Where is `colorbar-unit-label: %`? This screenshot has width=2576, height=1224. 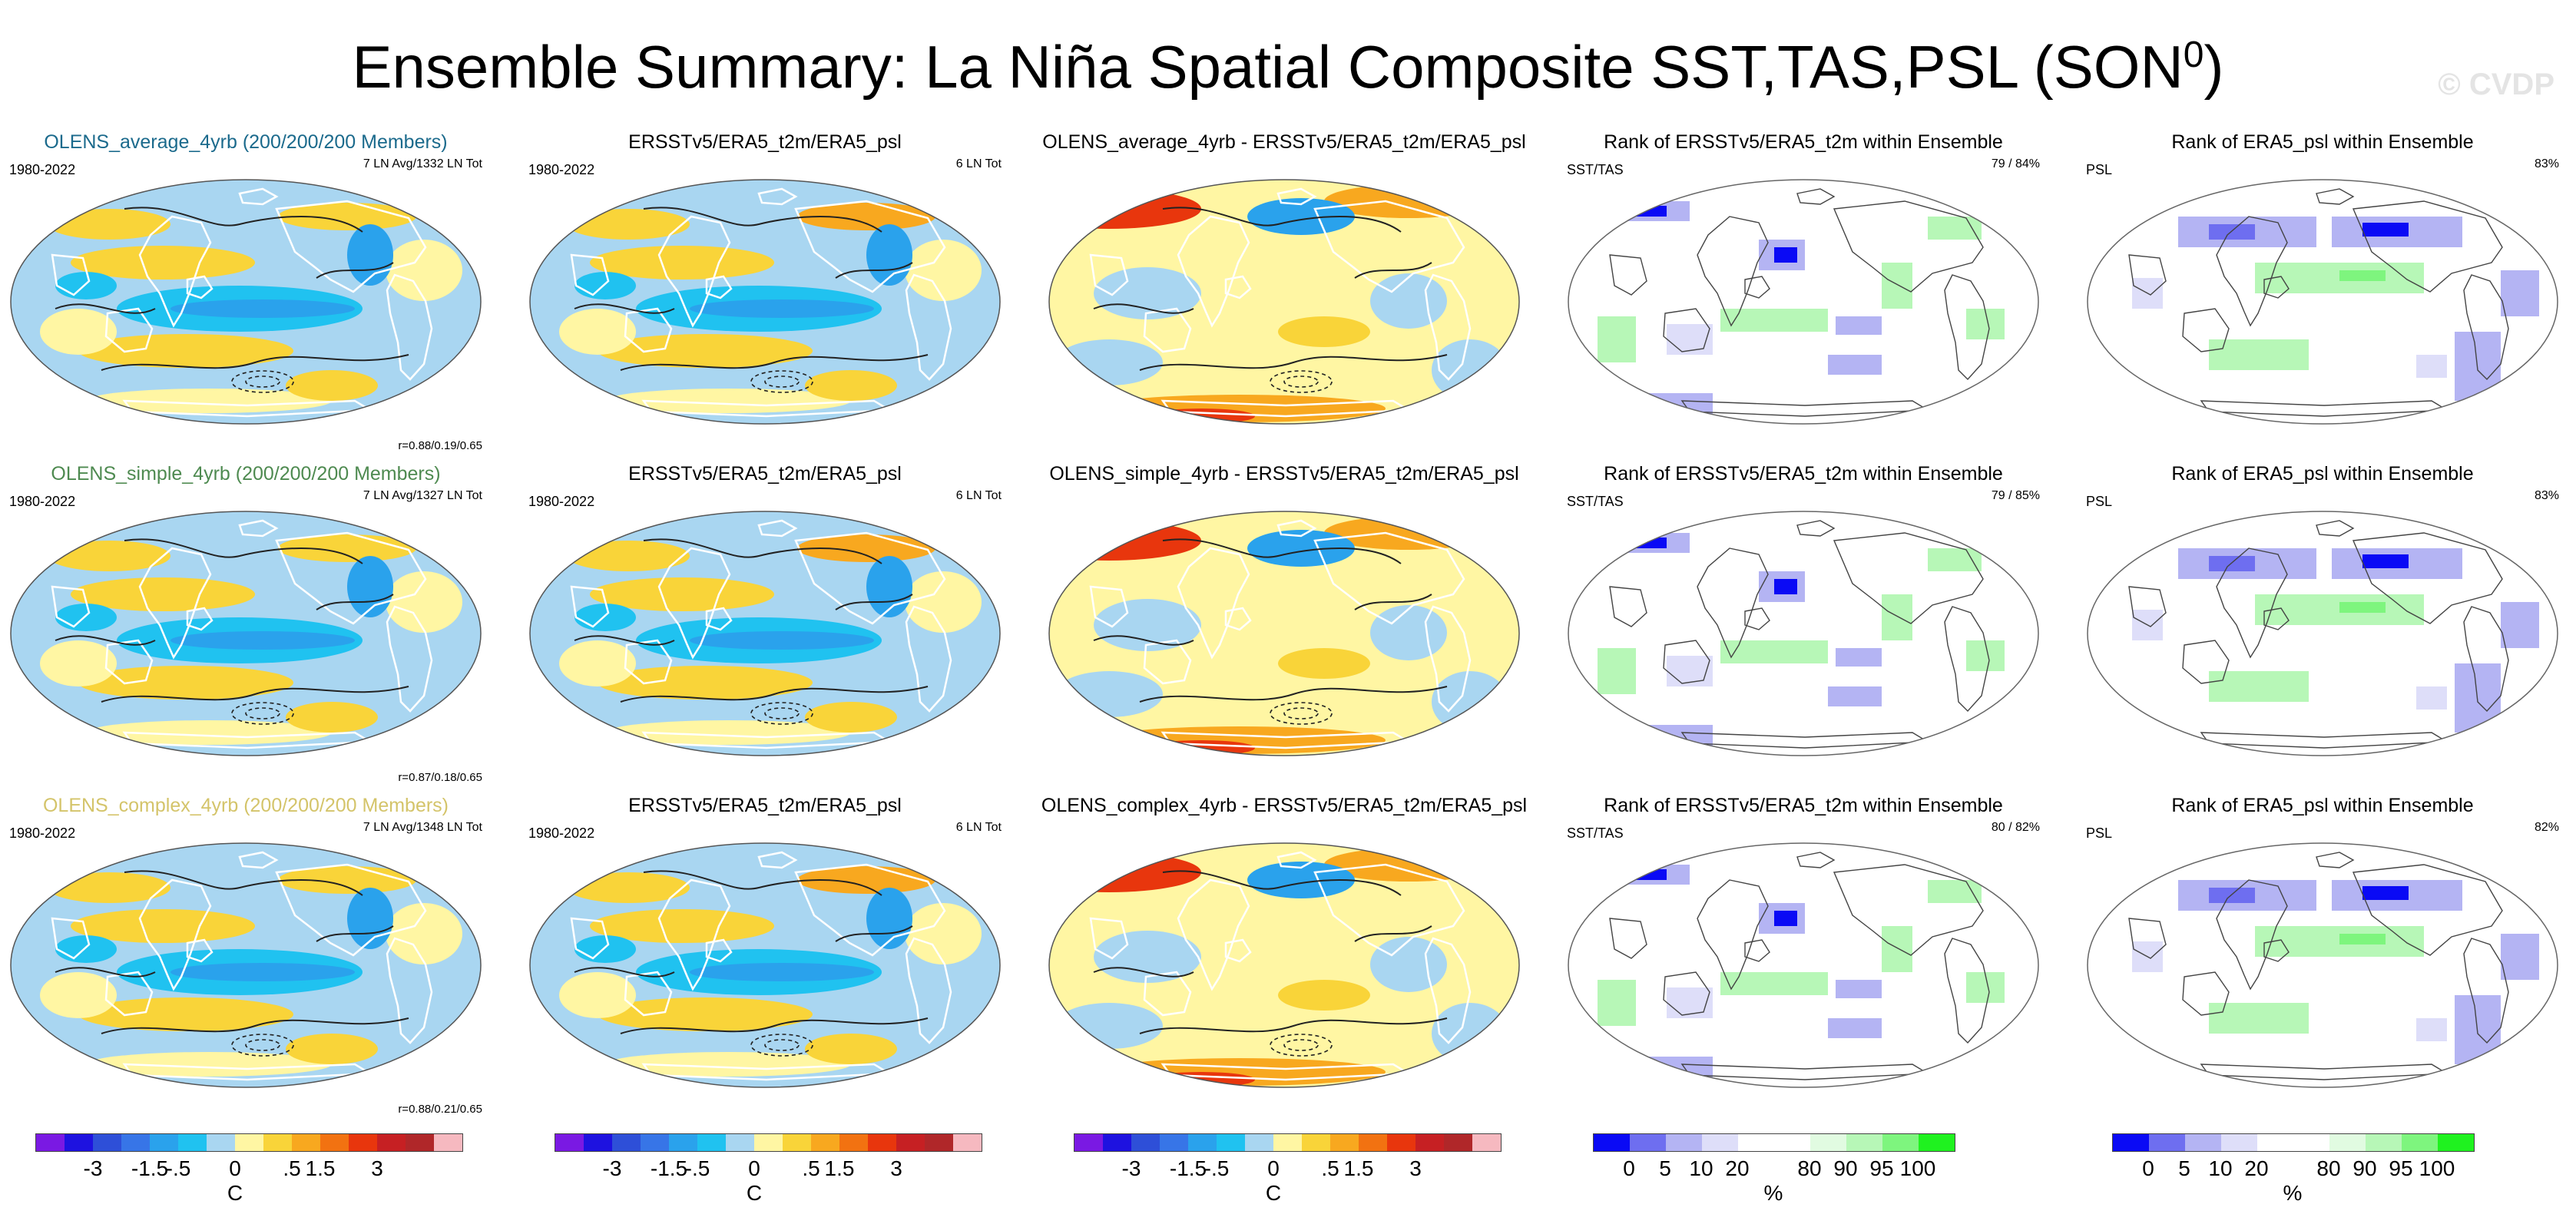 colorbar-unit-label: % is located at coordinates (2293, 1193).